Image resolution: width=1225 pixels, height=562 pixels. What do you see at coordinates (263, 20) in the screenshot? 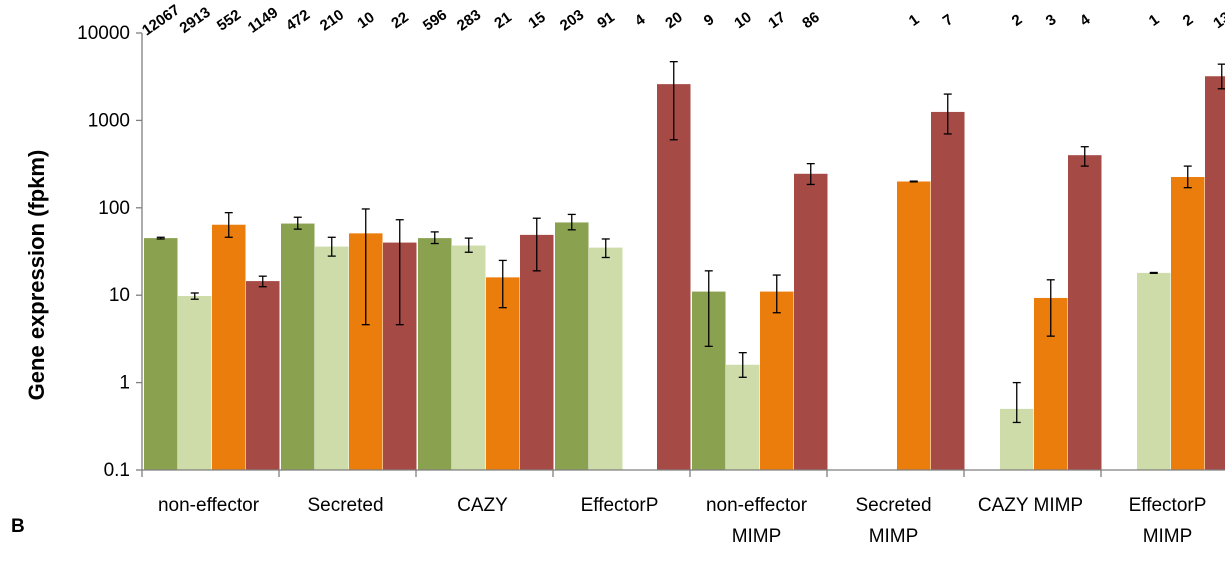
I see `count-label: 1149` at bounding box center [263, 20].